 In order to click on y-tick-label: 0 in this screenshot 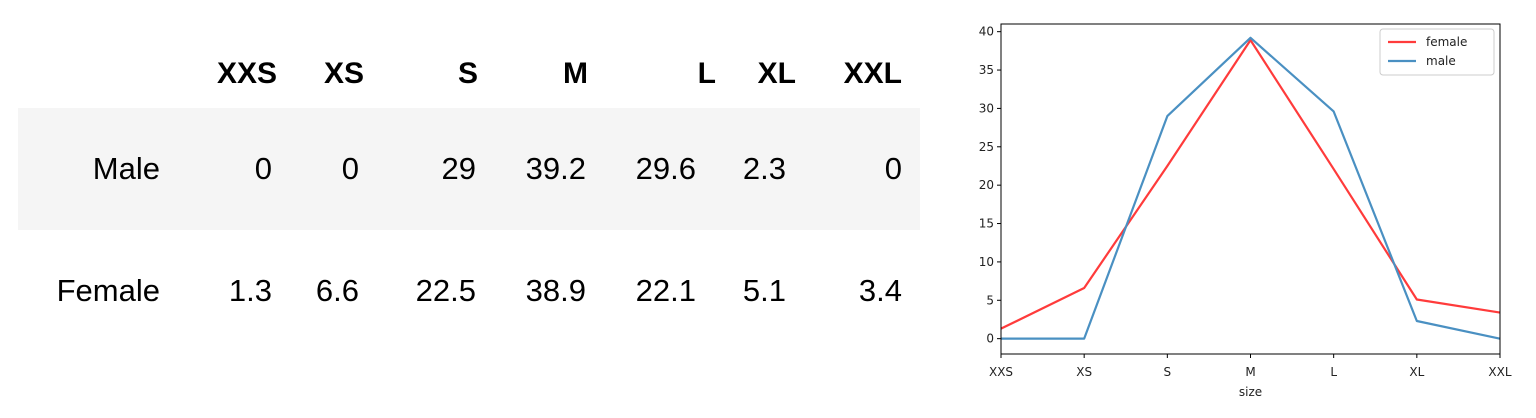, I will do `click(990, 339)`.